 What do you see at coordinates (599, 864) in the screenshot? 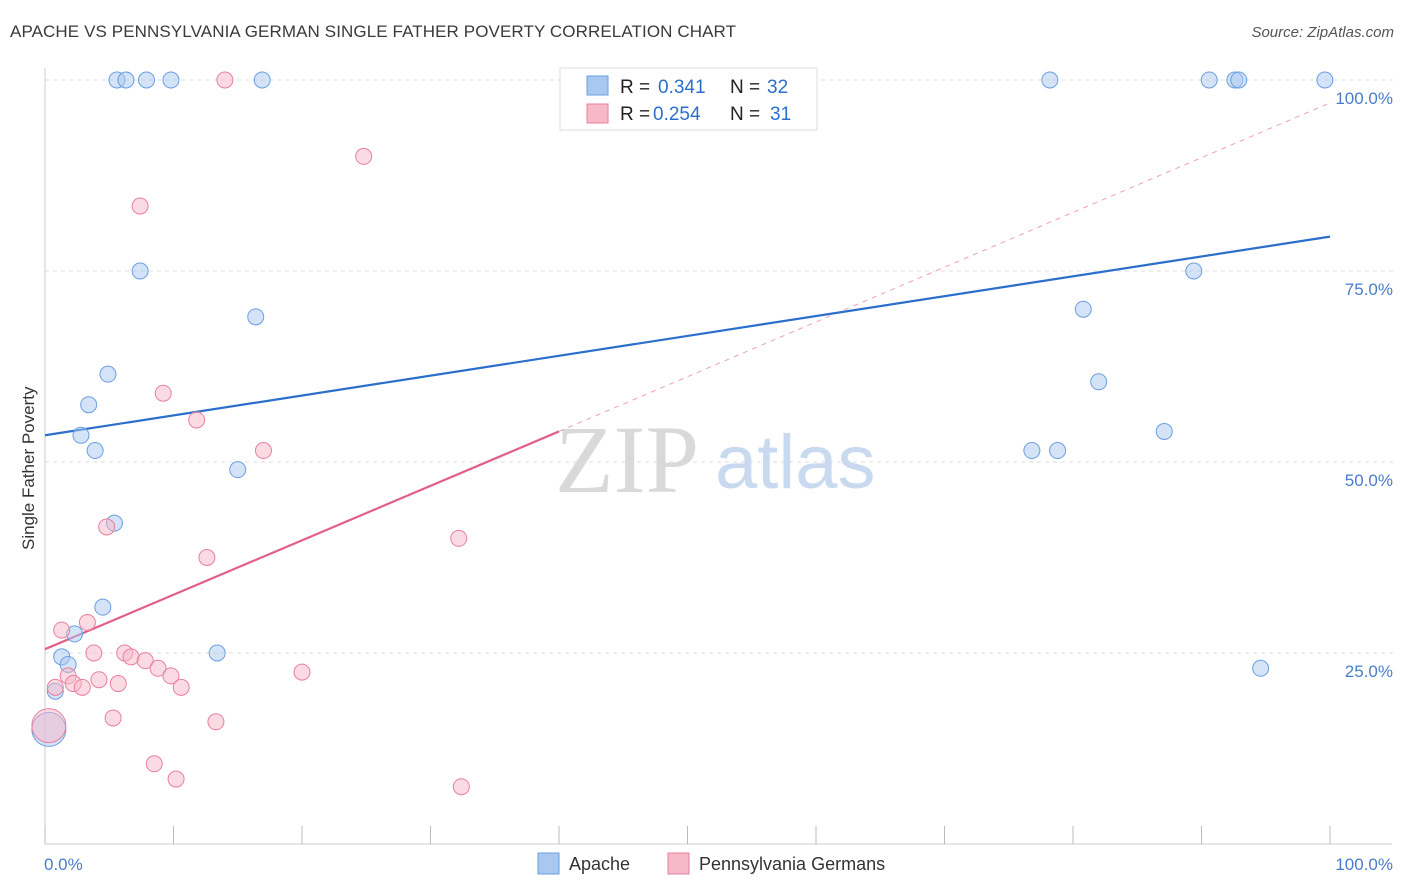
I see `bottom-label-apache: Apache` at bounding box center [599, 864].